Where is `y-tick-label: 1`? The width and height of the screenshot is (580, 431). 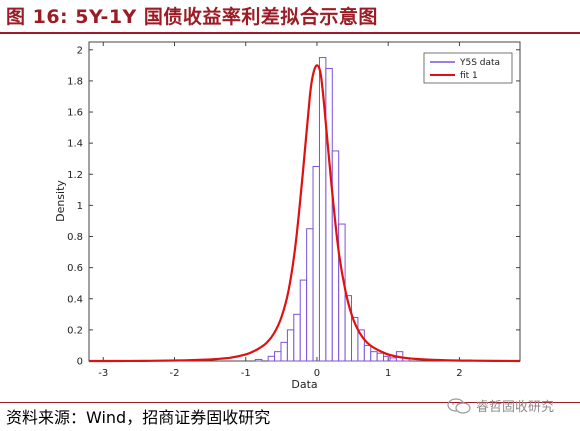
y-tick-label: 1 is located at coordinates (80, 206).